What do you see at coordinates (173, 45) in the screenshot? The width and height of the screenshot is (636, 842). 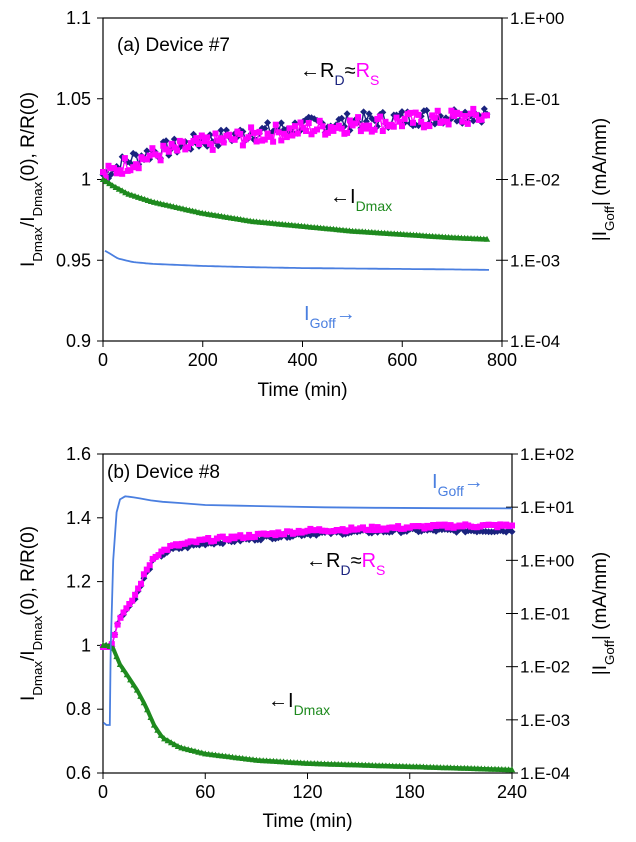 I see `panel-label: (a) Device #7` at bounding box center [173, 45].